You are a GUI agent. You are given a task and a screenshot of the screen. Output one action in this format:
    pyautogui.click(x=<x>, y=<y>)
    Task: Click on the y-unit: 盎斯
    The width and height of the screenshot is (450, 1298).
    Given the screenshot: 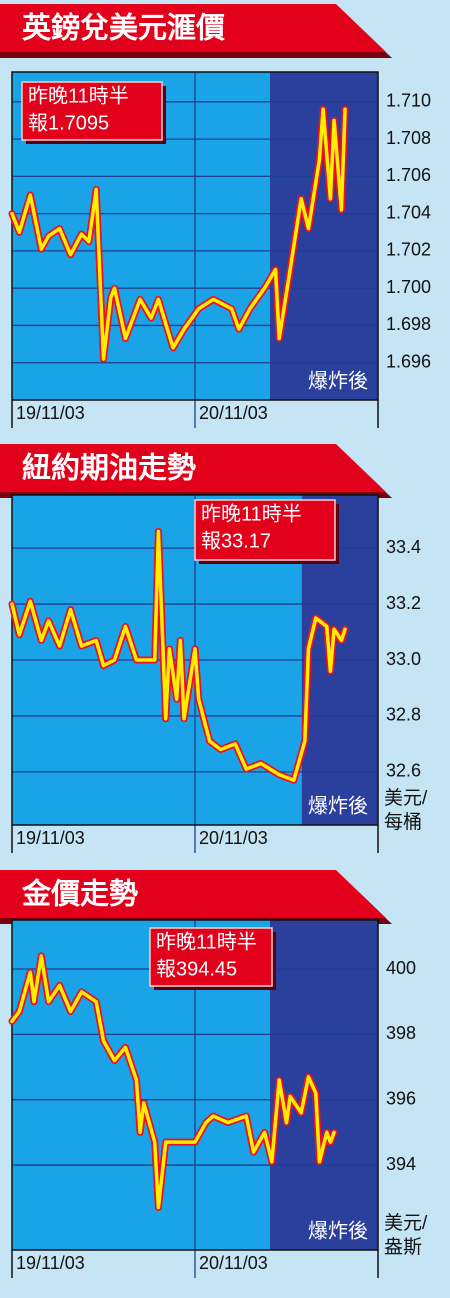 What is the action you would take?
    pyautogui.click(x=403, y=1247)
    